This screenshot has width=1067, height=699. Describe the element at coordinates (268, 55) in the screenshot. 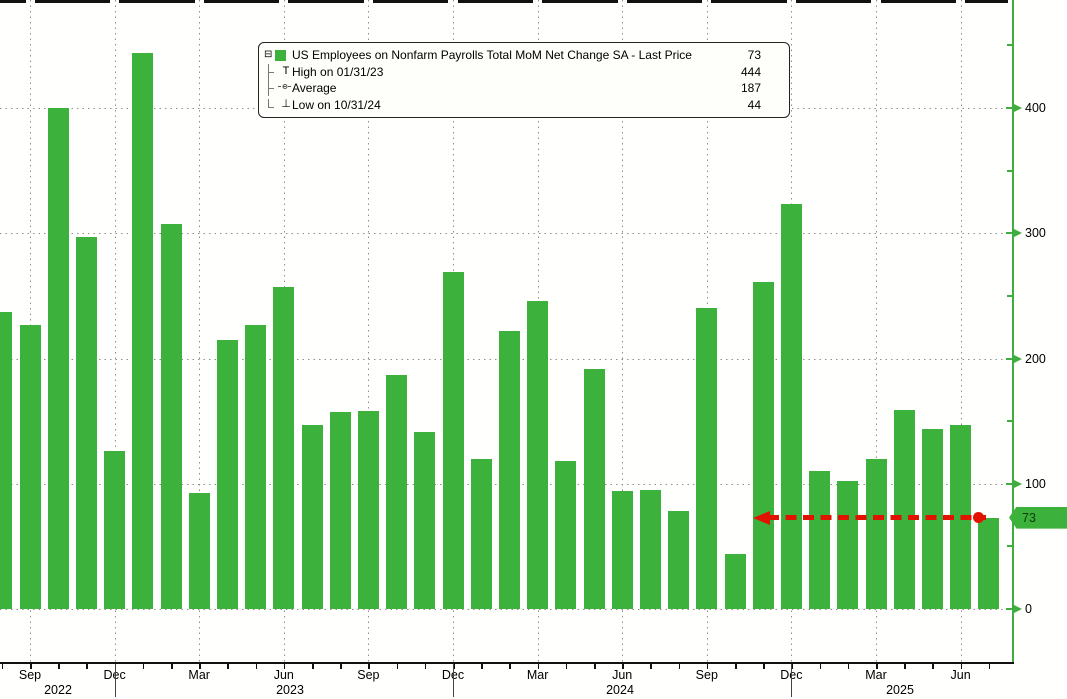

I see `legend-expand-icon: ⊟` at that location.